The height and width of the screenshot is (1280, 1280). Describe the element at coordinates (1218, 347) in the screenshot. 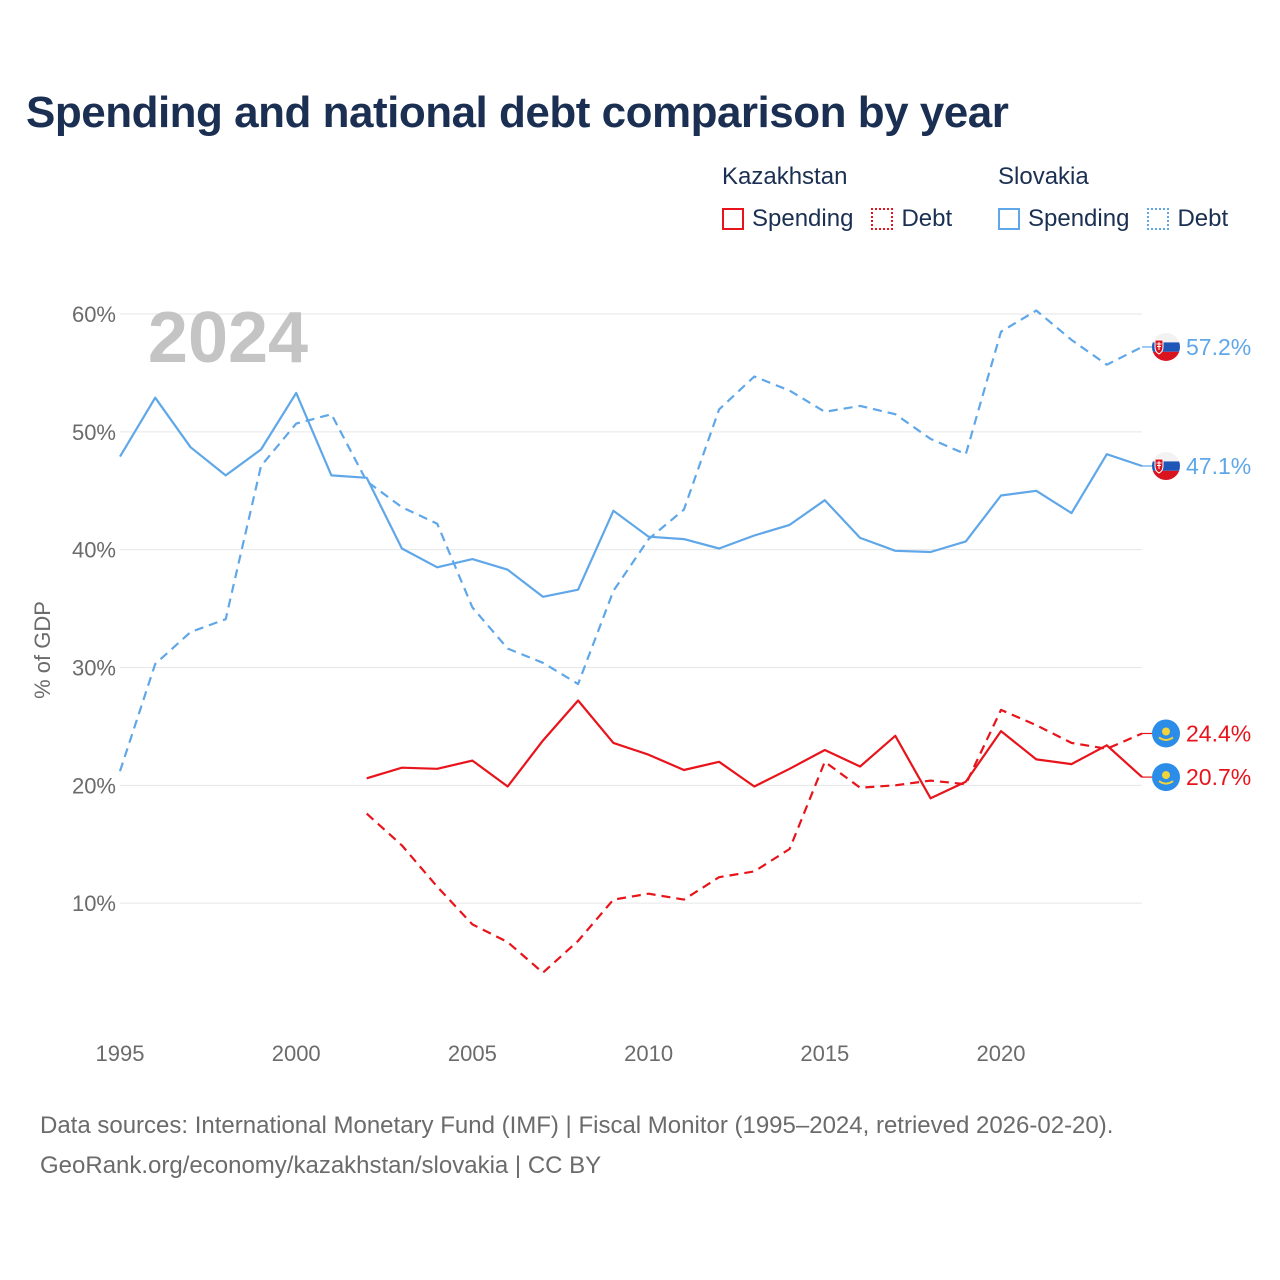

I see `end-value-label: 57.2%` at that location.